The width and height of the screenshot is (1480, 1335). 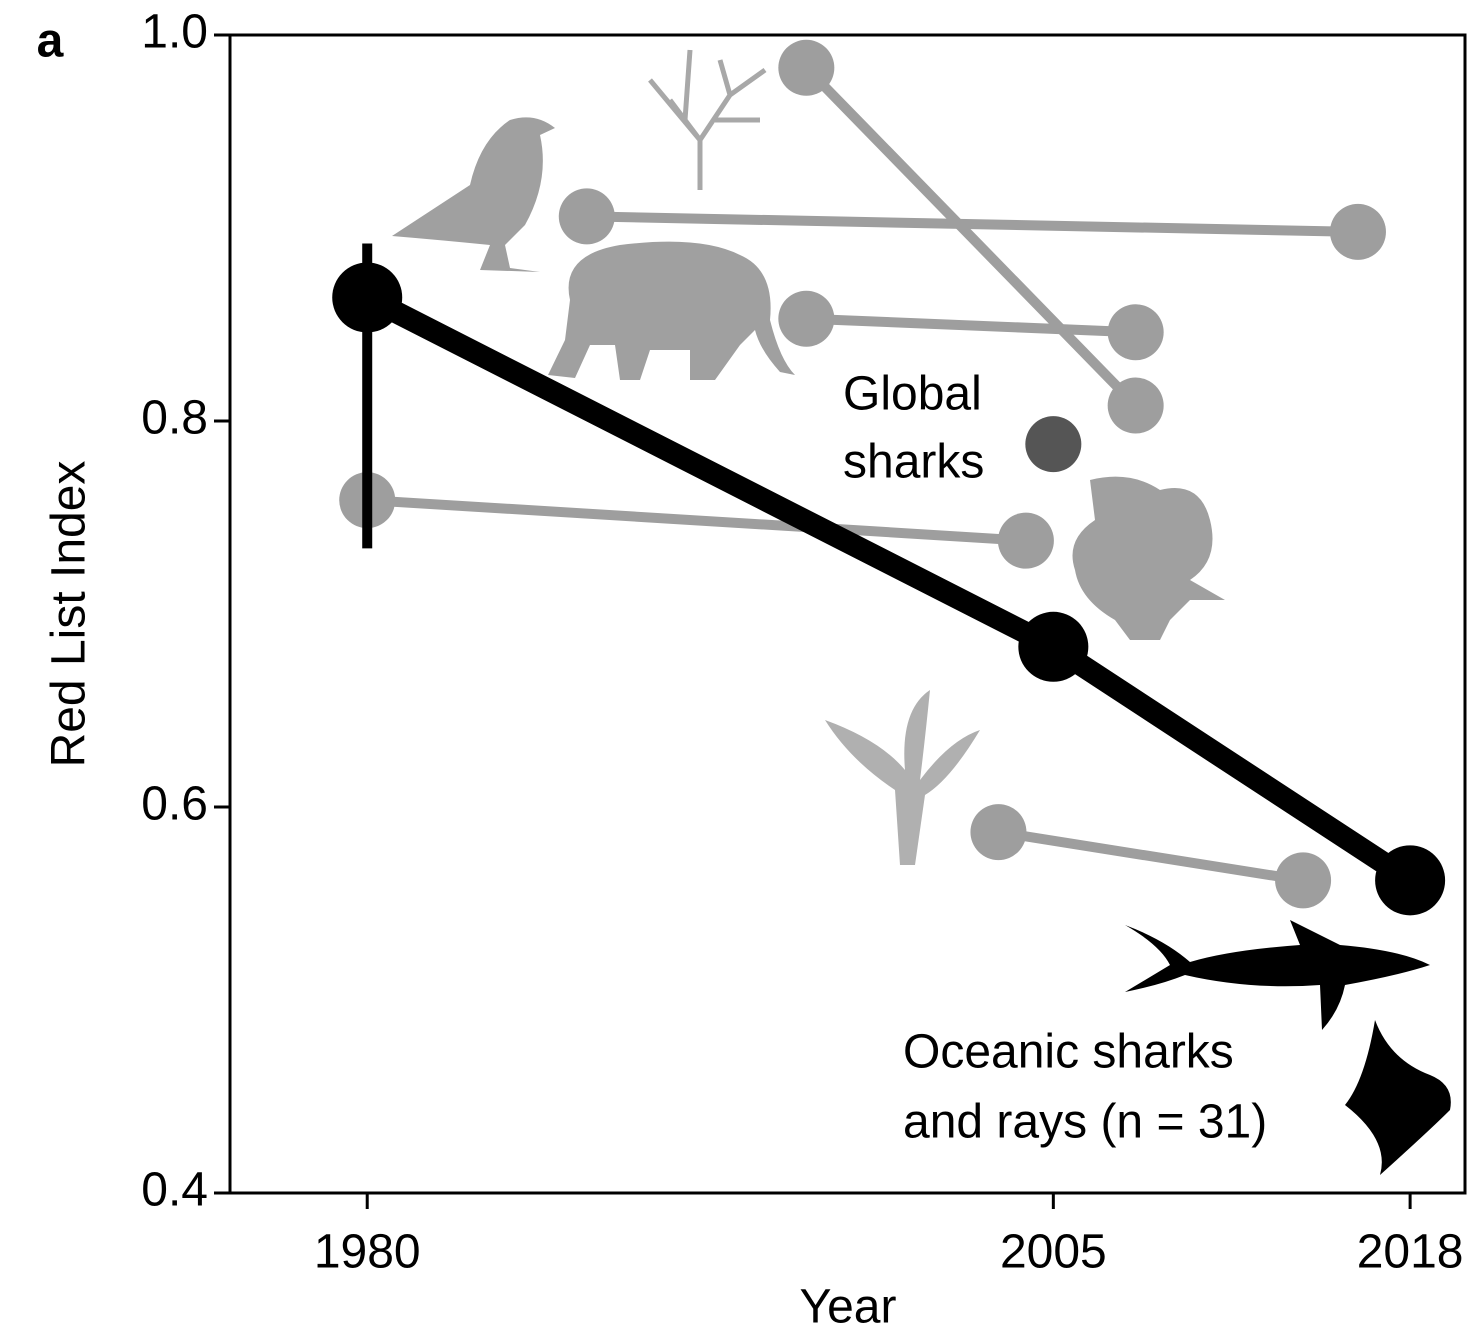 What do you see at coordinates (1068, 1052) in the screenshot?
I see `annotation: Oceanic sharks` at bounding box center [1068, 1052].